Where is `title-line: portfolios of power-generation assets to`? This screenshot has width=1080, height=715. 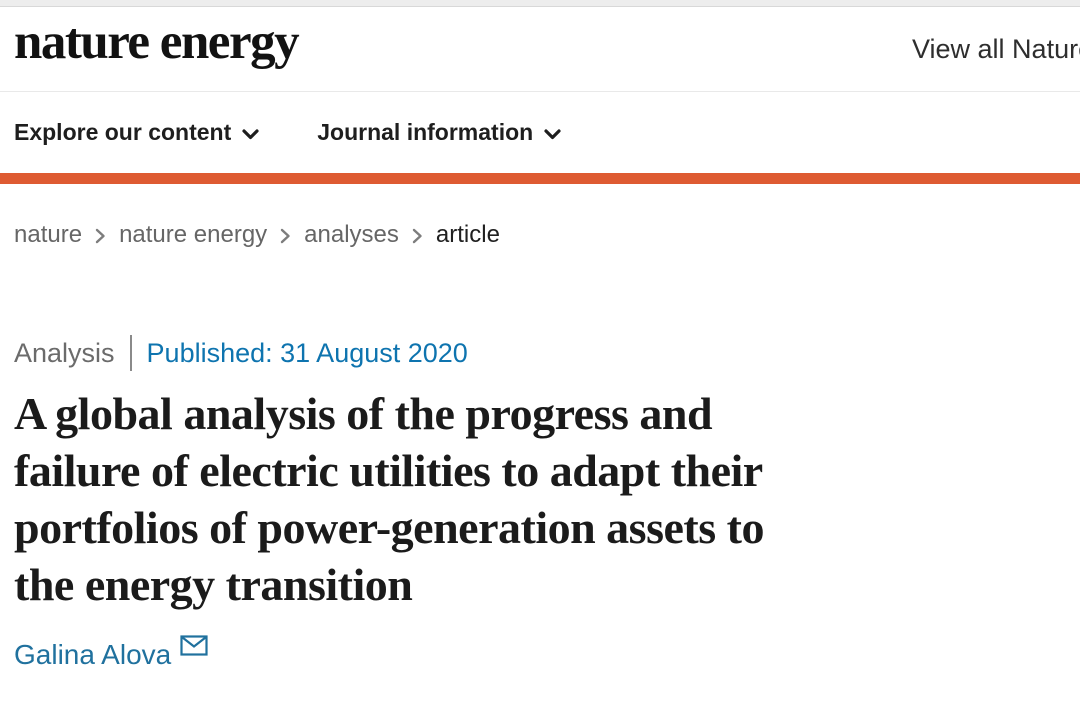
title-line: portfolios of power-generation assets to is located at coordinates (389, 527).